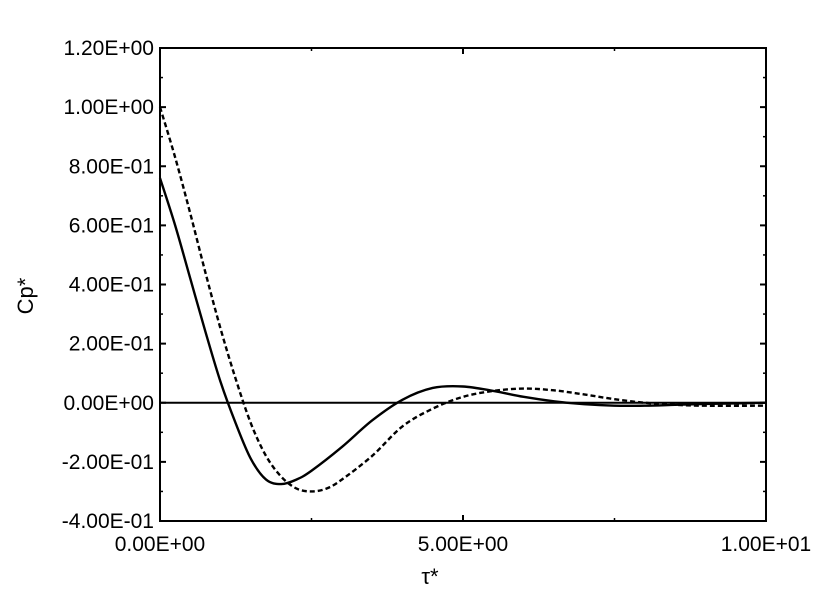 The width and height of the screenshot is (840, 595). What do you see at coordinates (766, 544) in the screenshot?
I see `x-tick-label: 1.00E+01` at bounding box center [766, 544].